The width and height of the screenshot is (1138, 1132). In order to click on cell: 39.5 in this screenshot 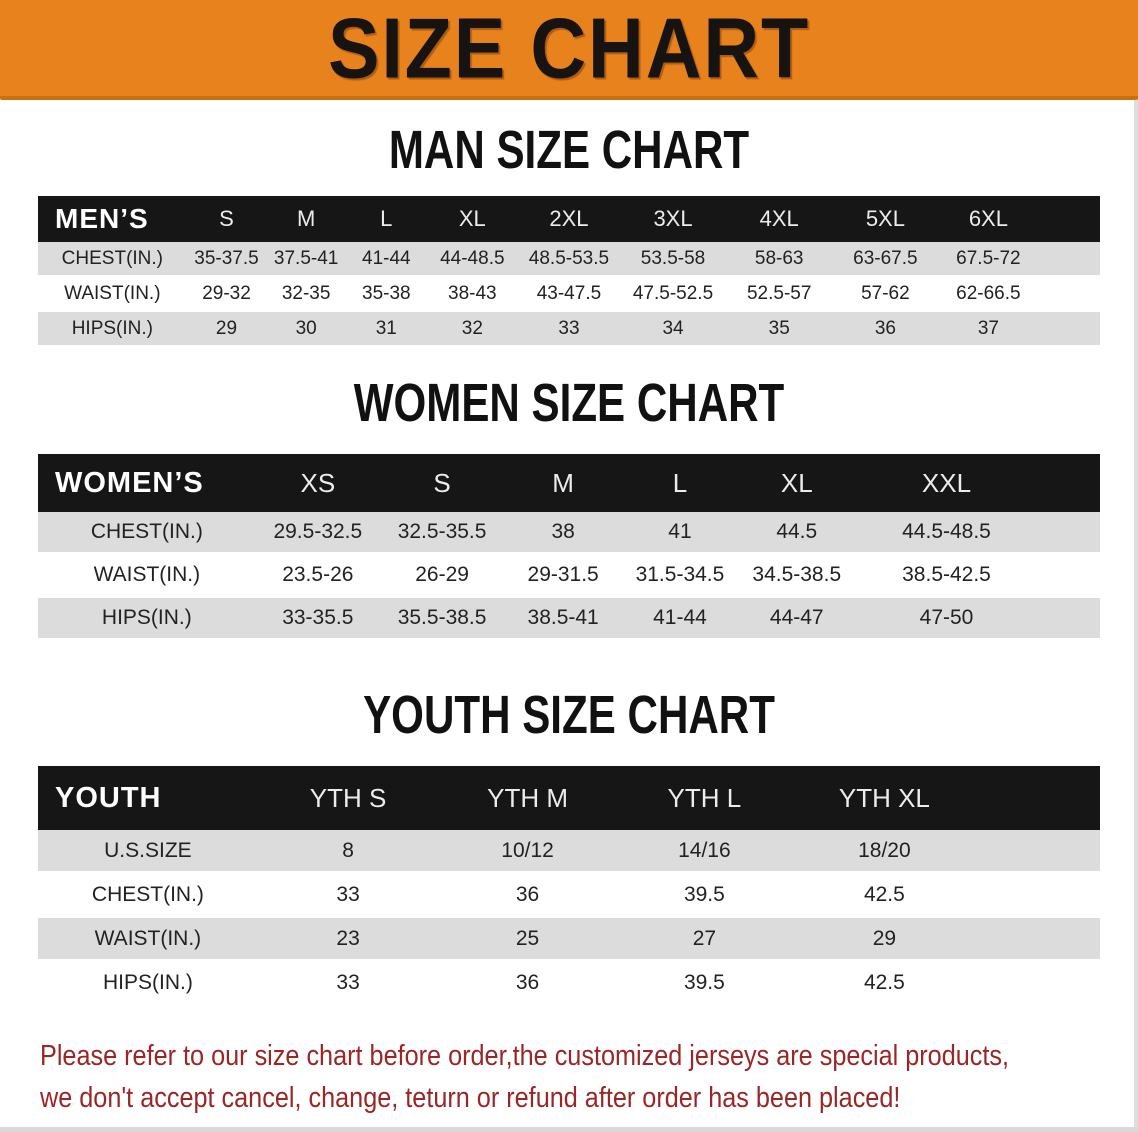, I will do `click(704, 982)`.